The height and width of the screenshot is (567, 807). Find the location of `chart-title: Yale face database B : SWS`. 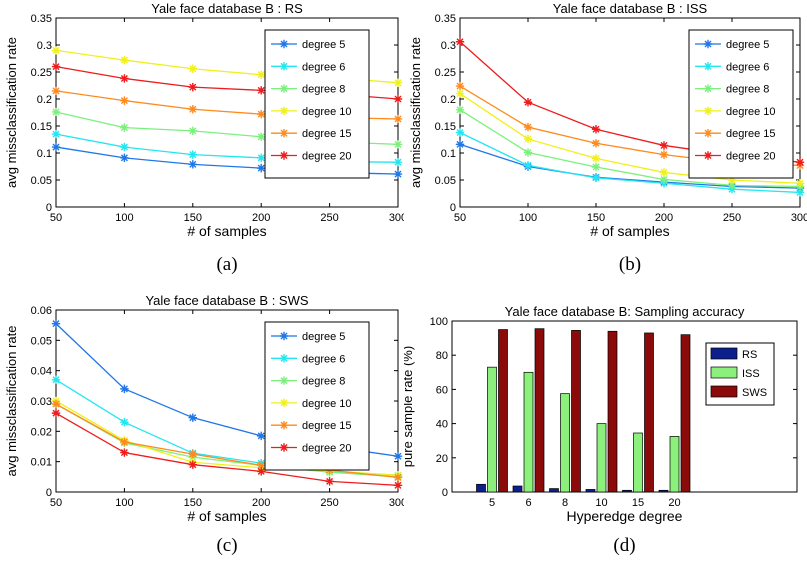

chart-title: Yale face database B : SWS is located at coordinates (226, 300).